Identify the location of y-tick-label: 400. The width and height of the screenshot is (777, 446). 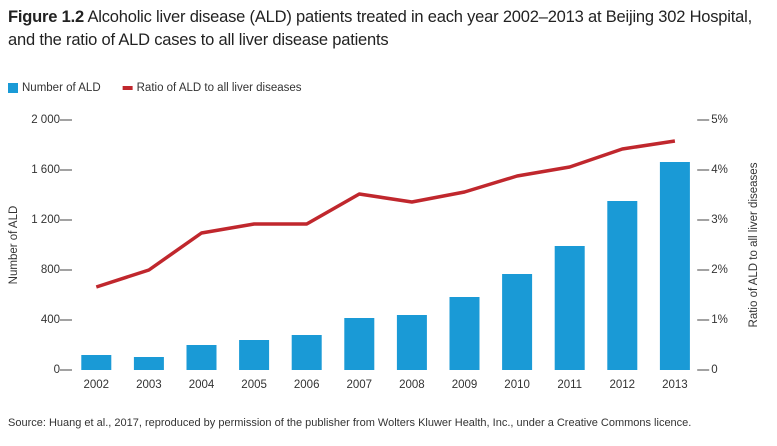
(50, 320).